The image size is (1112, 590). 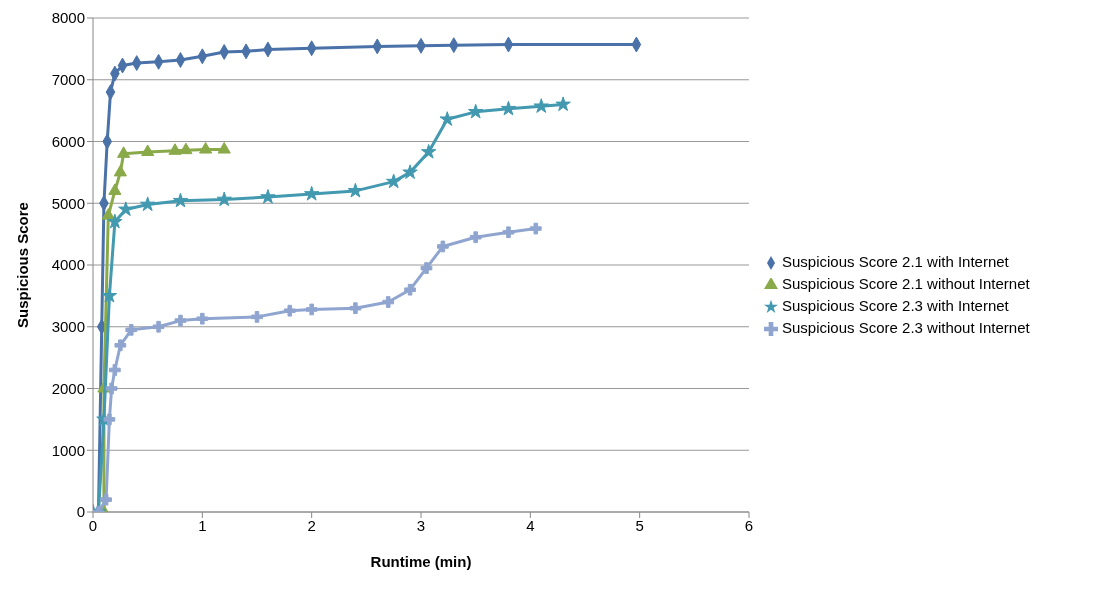 I want to click on x-axis-title: Runtime (min), so click(x=421, y=561).